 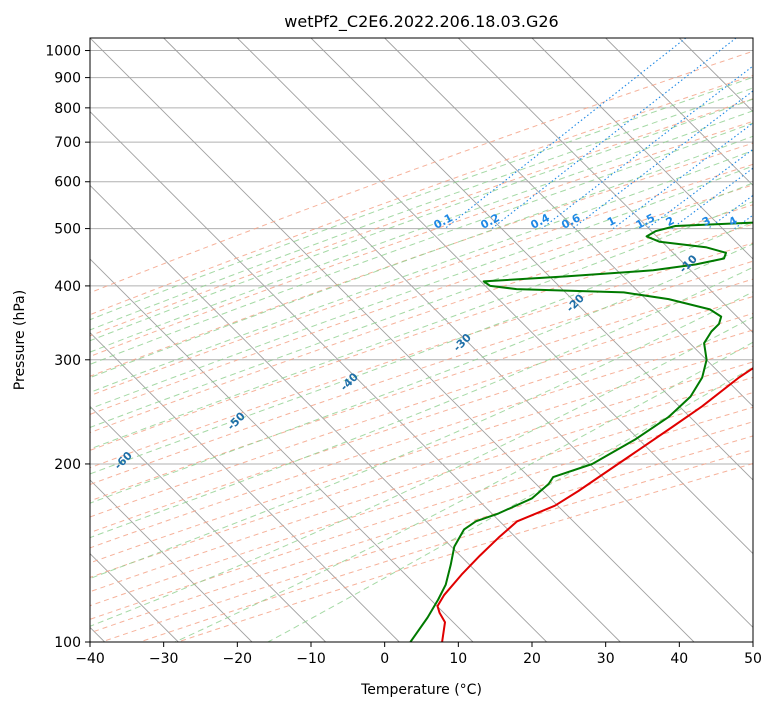 What do you see at coordinates (458, 659) in the screenshot?
I see `x-tick-label: 10` at bounding box center [458, 659].